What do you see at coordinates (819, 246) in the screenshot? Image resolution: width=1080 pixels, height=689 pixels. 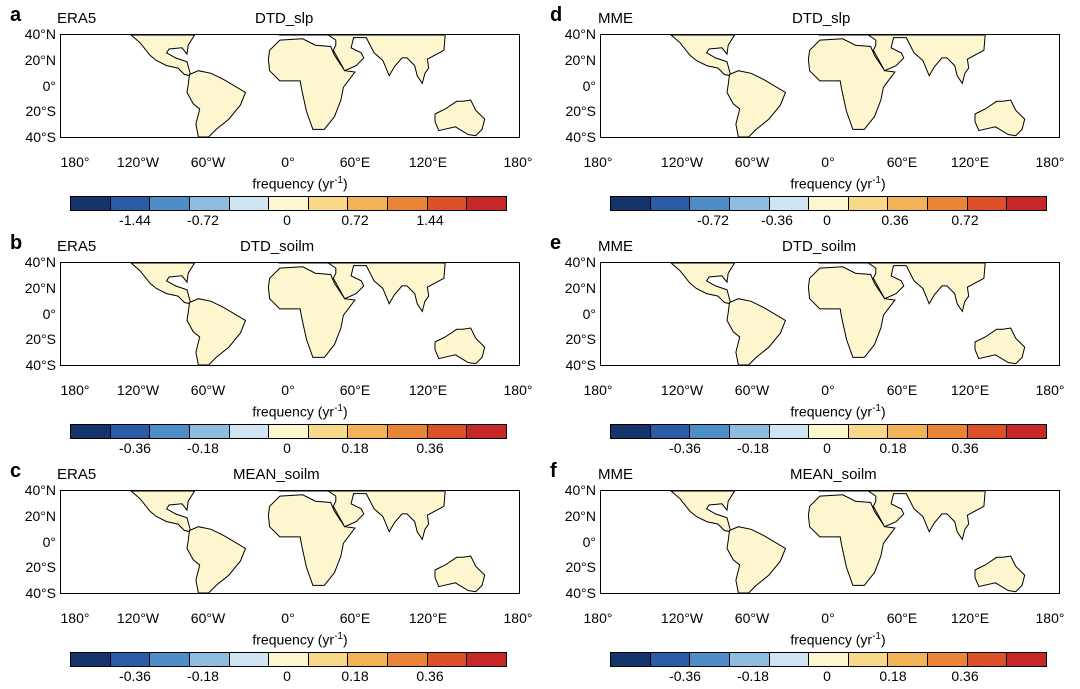 I see `panel-title: DTD_soilm` at bounding box center [819, 246].